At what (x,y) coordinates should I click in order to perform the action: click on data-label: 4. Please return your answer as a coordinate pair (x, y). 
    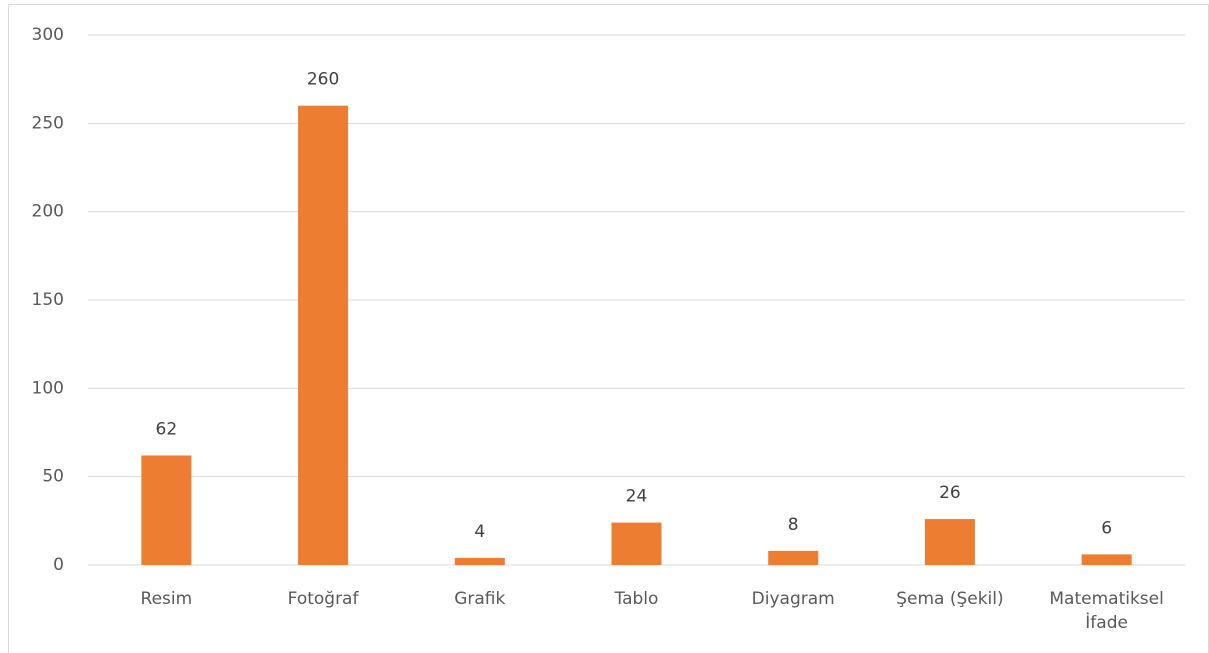
    Looking at the image, I should click on (479, 532).